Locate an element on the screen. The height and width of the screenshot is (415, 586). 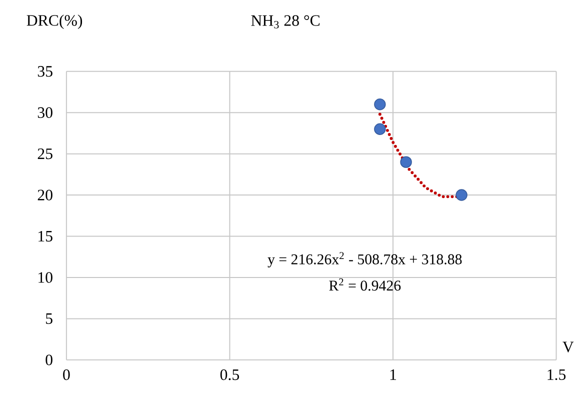
y-tick-label: 15 is located at coordinates (45, 236).